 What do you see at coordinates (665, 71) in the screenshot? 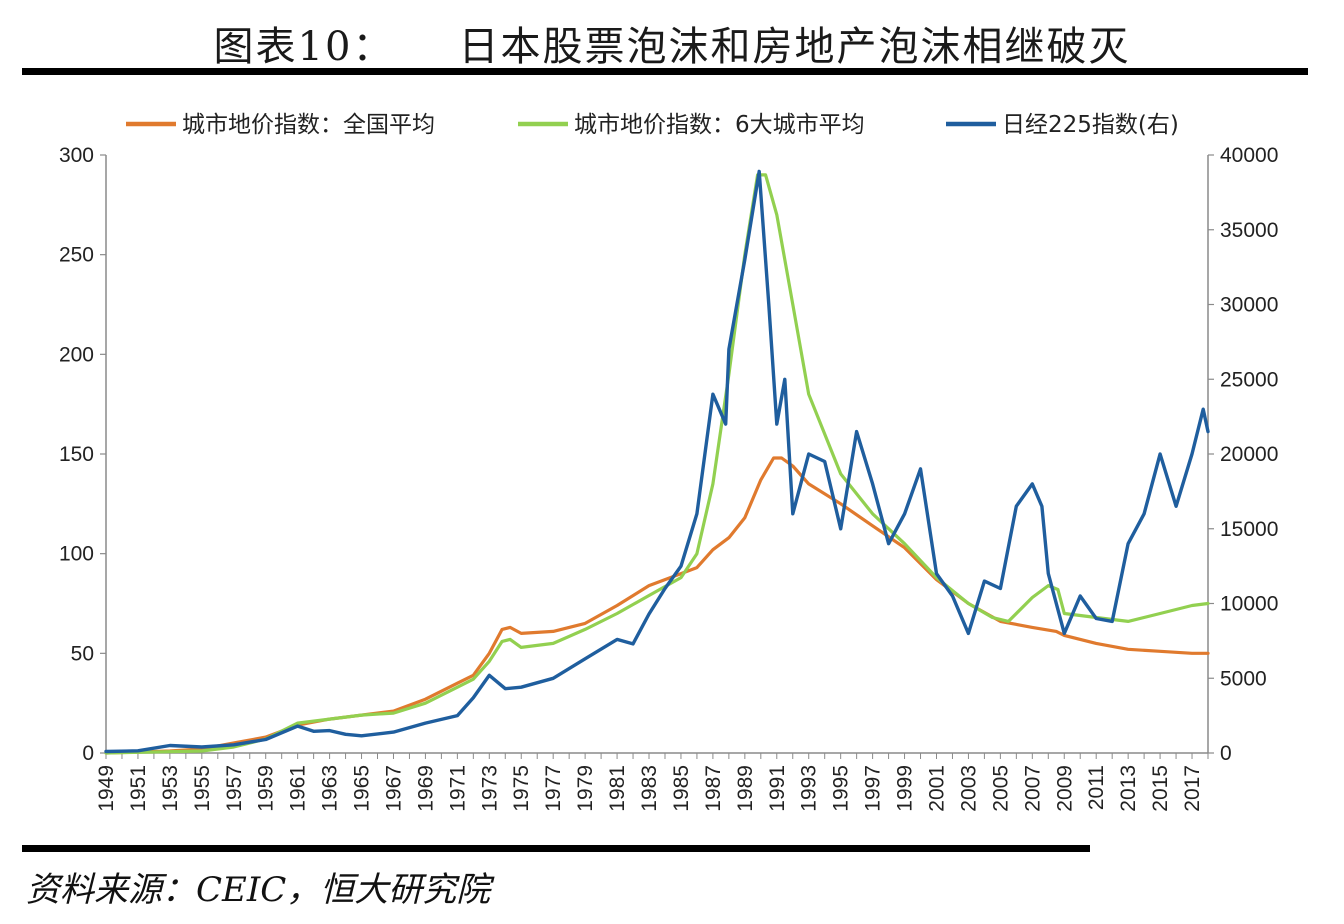
I see `top-rule` at bounding box center [665, 71].